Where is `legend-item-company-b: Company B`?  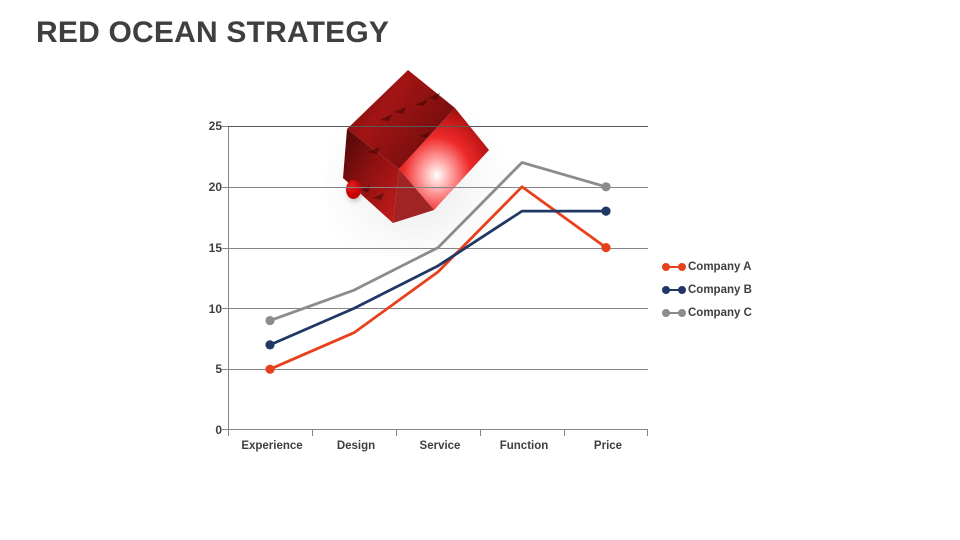 legend-item-company-b: Company B is located at coordinates (752, 289).